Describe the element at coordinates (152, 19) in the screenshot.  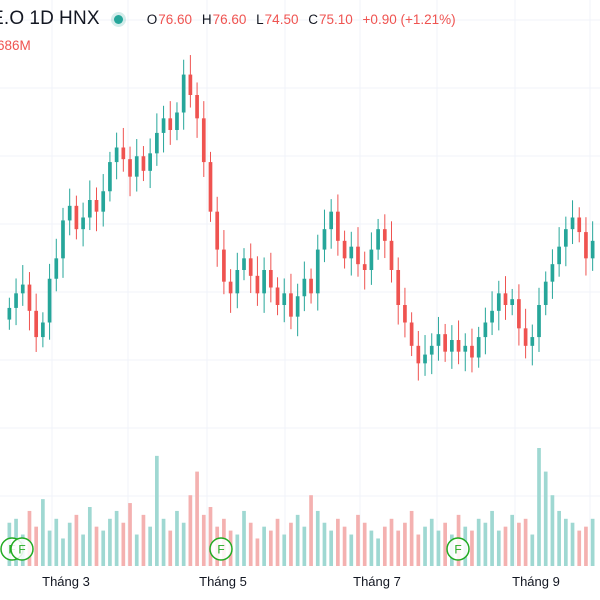
I see `open-key: O` at that location.